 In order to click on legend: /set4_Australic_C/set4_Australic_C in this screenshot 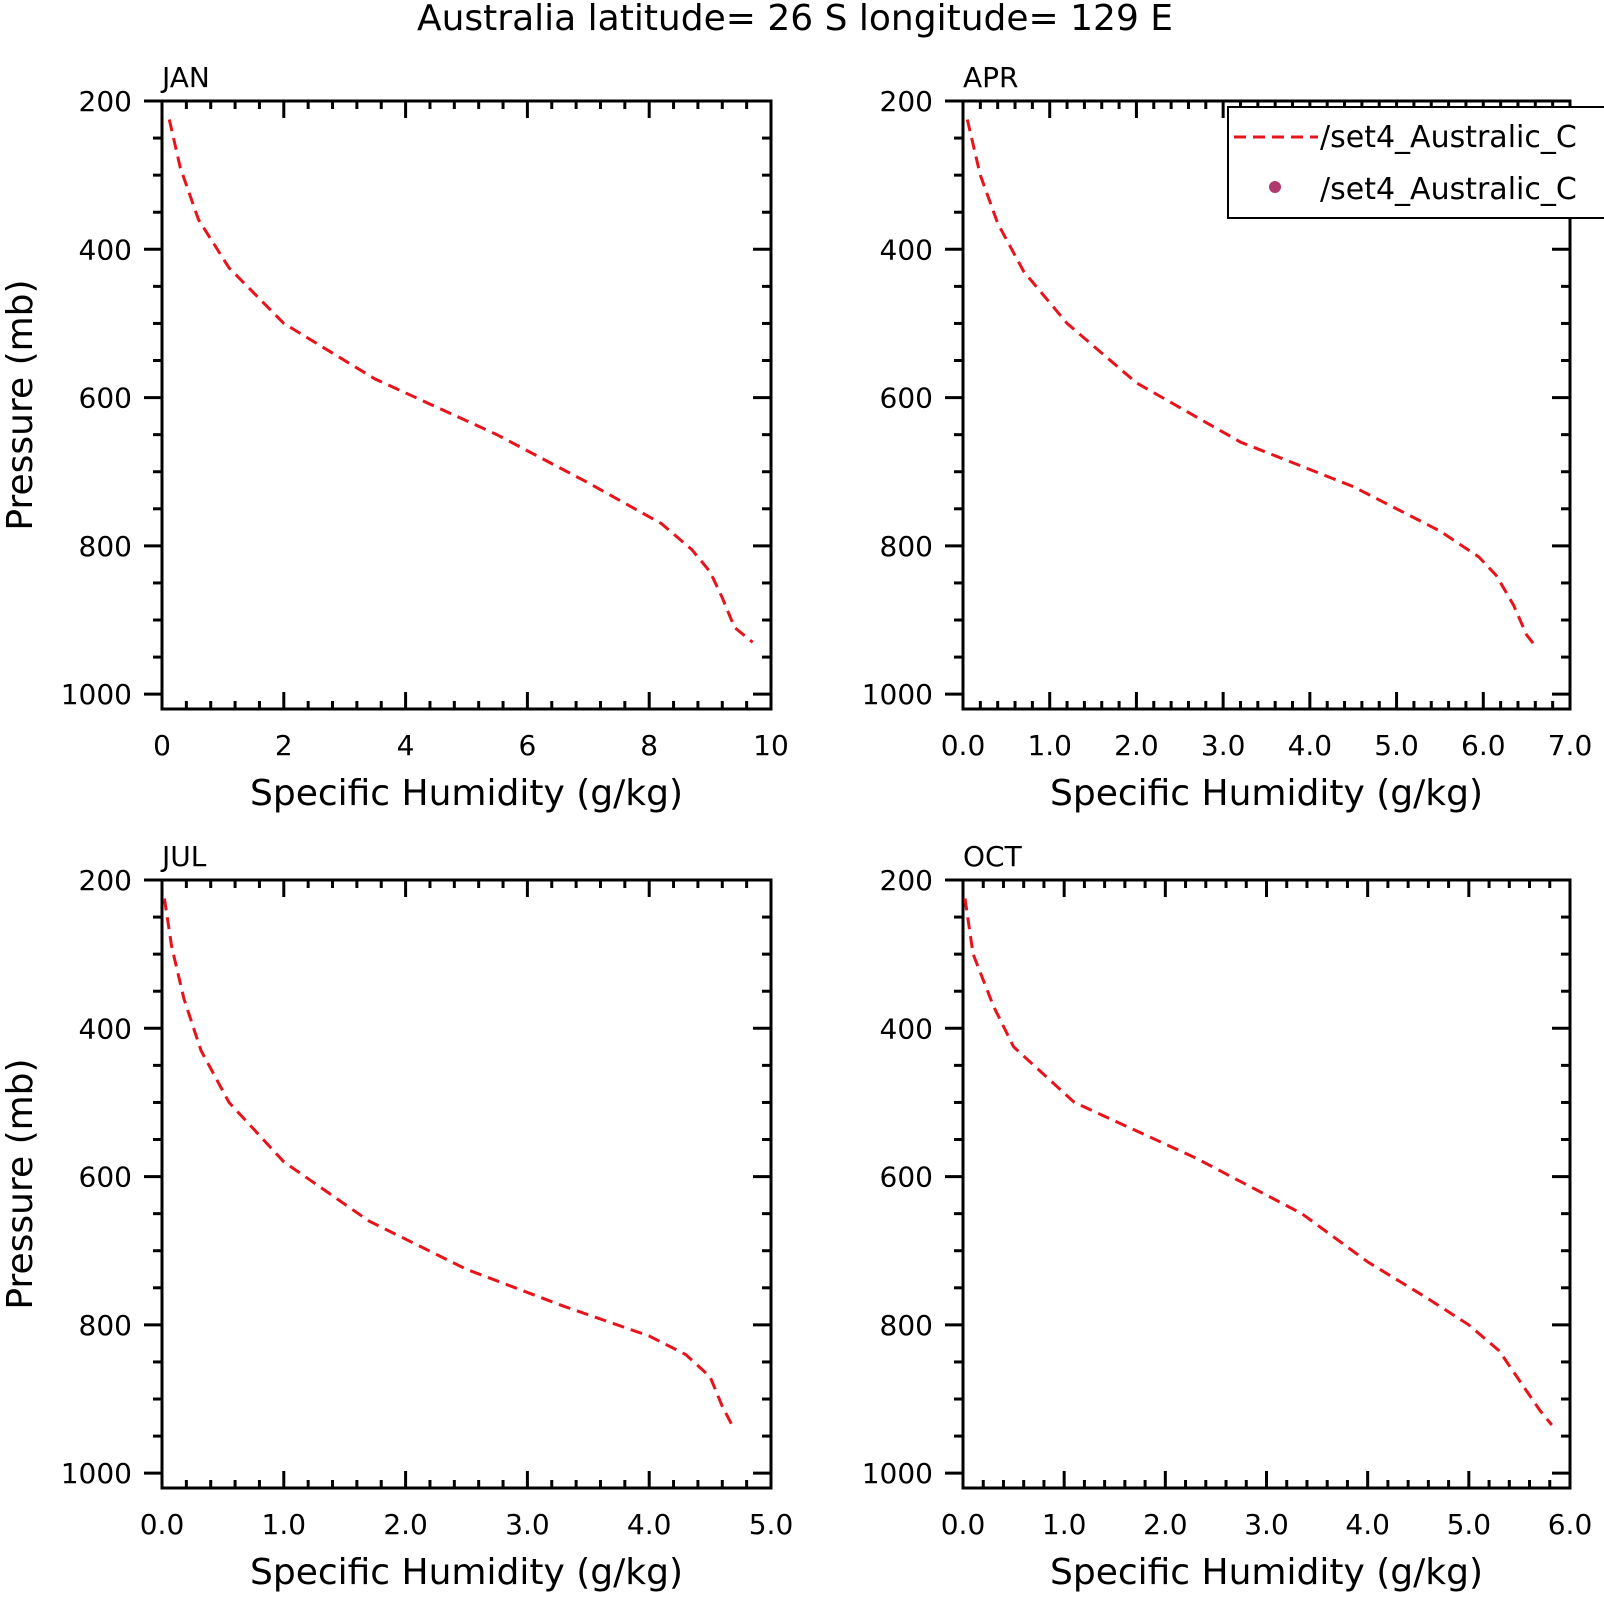, I will do `click(1415, 162)`.